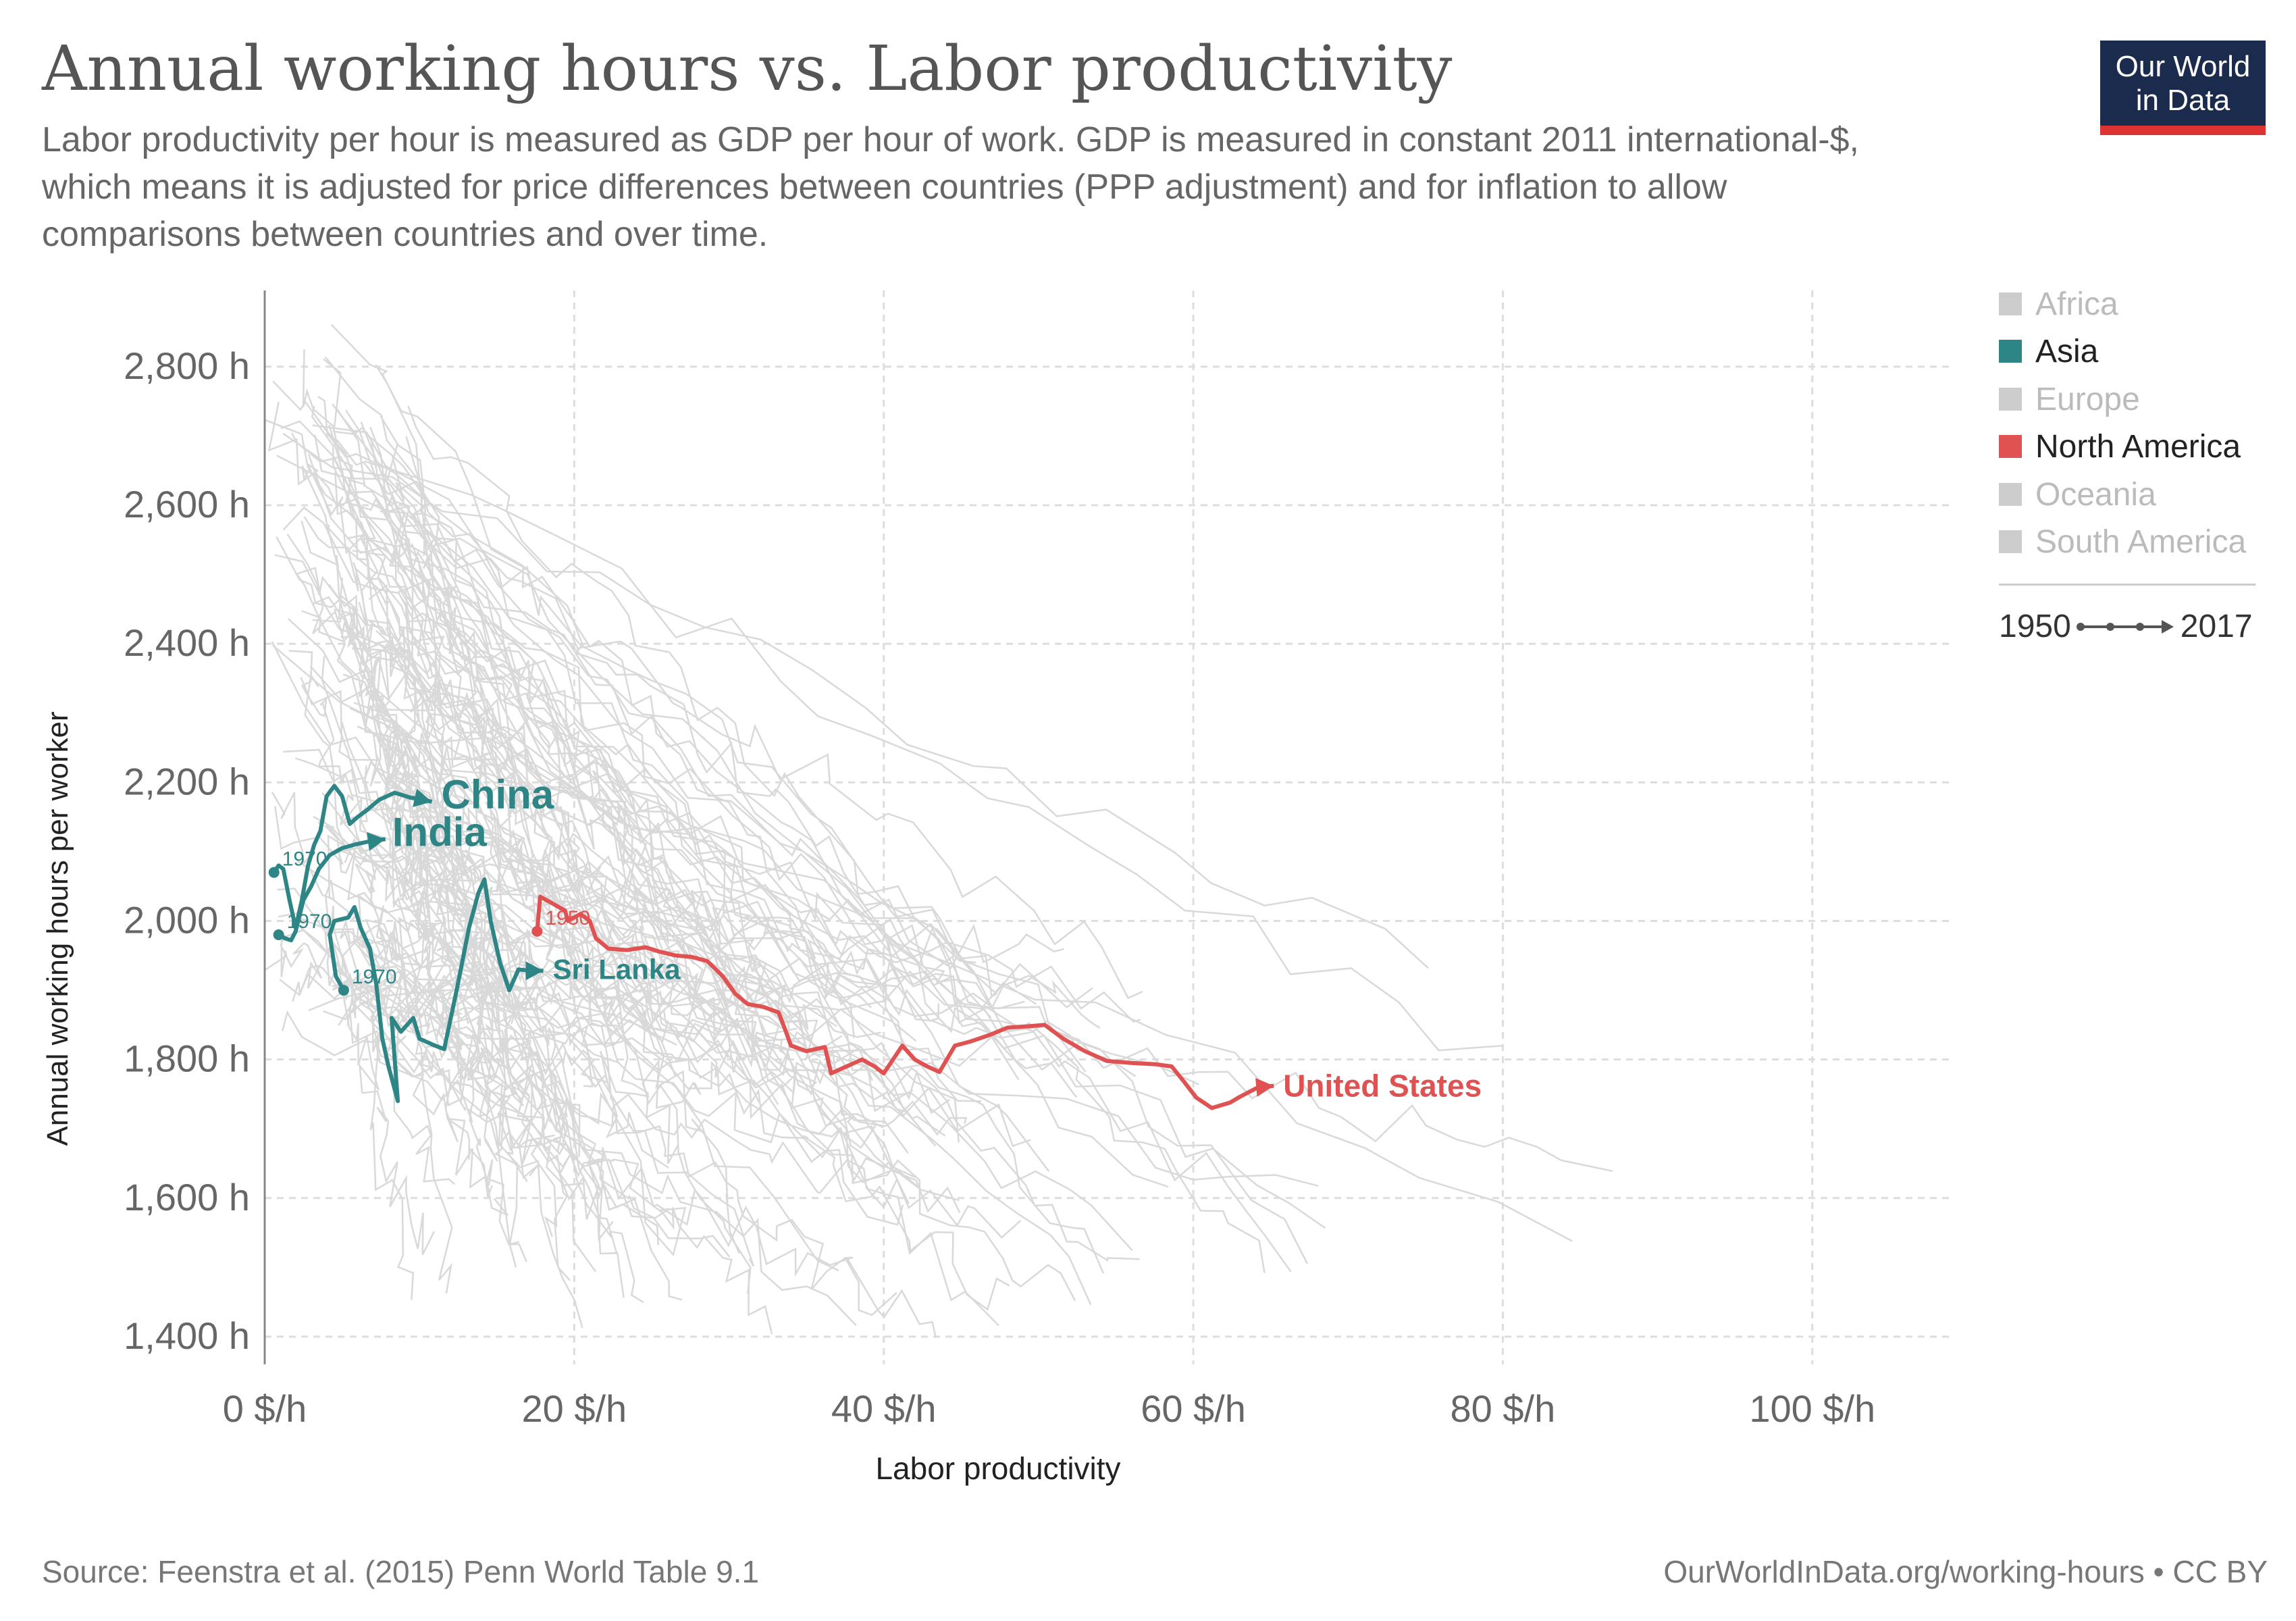 This screenshot has height=1621, width=2296. Describe the element at coordinates (1503, 1408) in the screenshot. I see `x-tick-label: 80 $/h` at that location.